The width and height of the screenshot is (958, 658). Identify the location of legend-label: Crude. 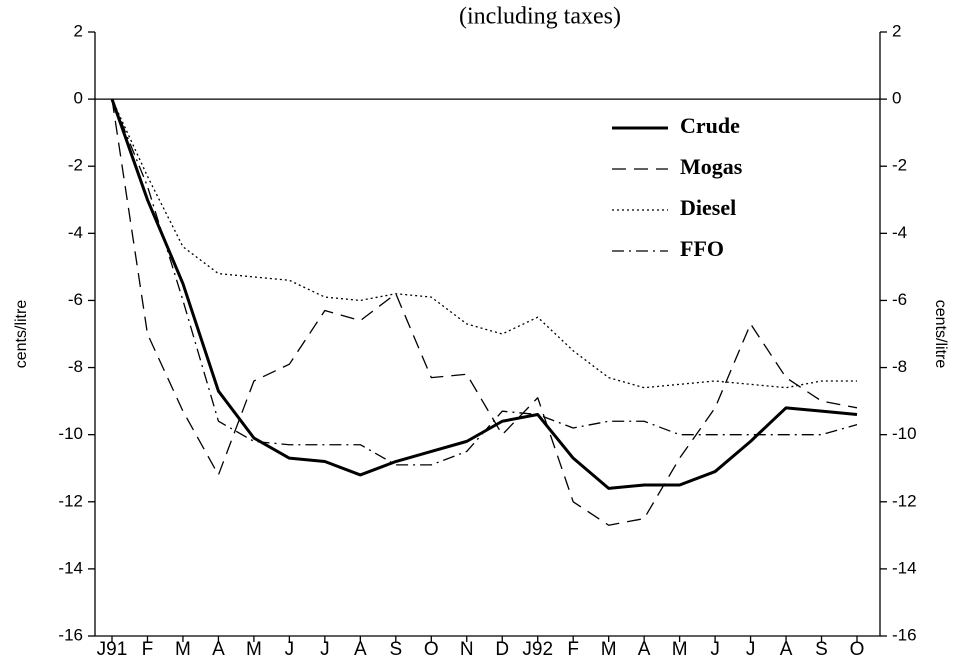
(710, 125).